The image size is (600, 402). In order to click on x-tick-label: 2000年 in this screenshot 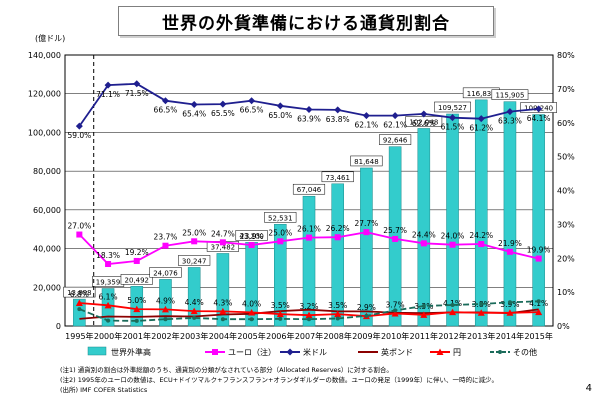, I will do `click(108, 336)`.